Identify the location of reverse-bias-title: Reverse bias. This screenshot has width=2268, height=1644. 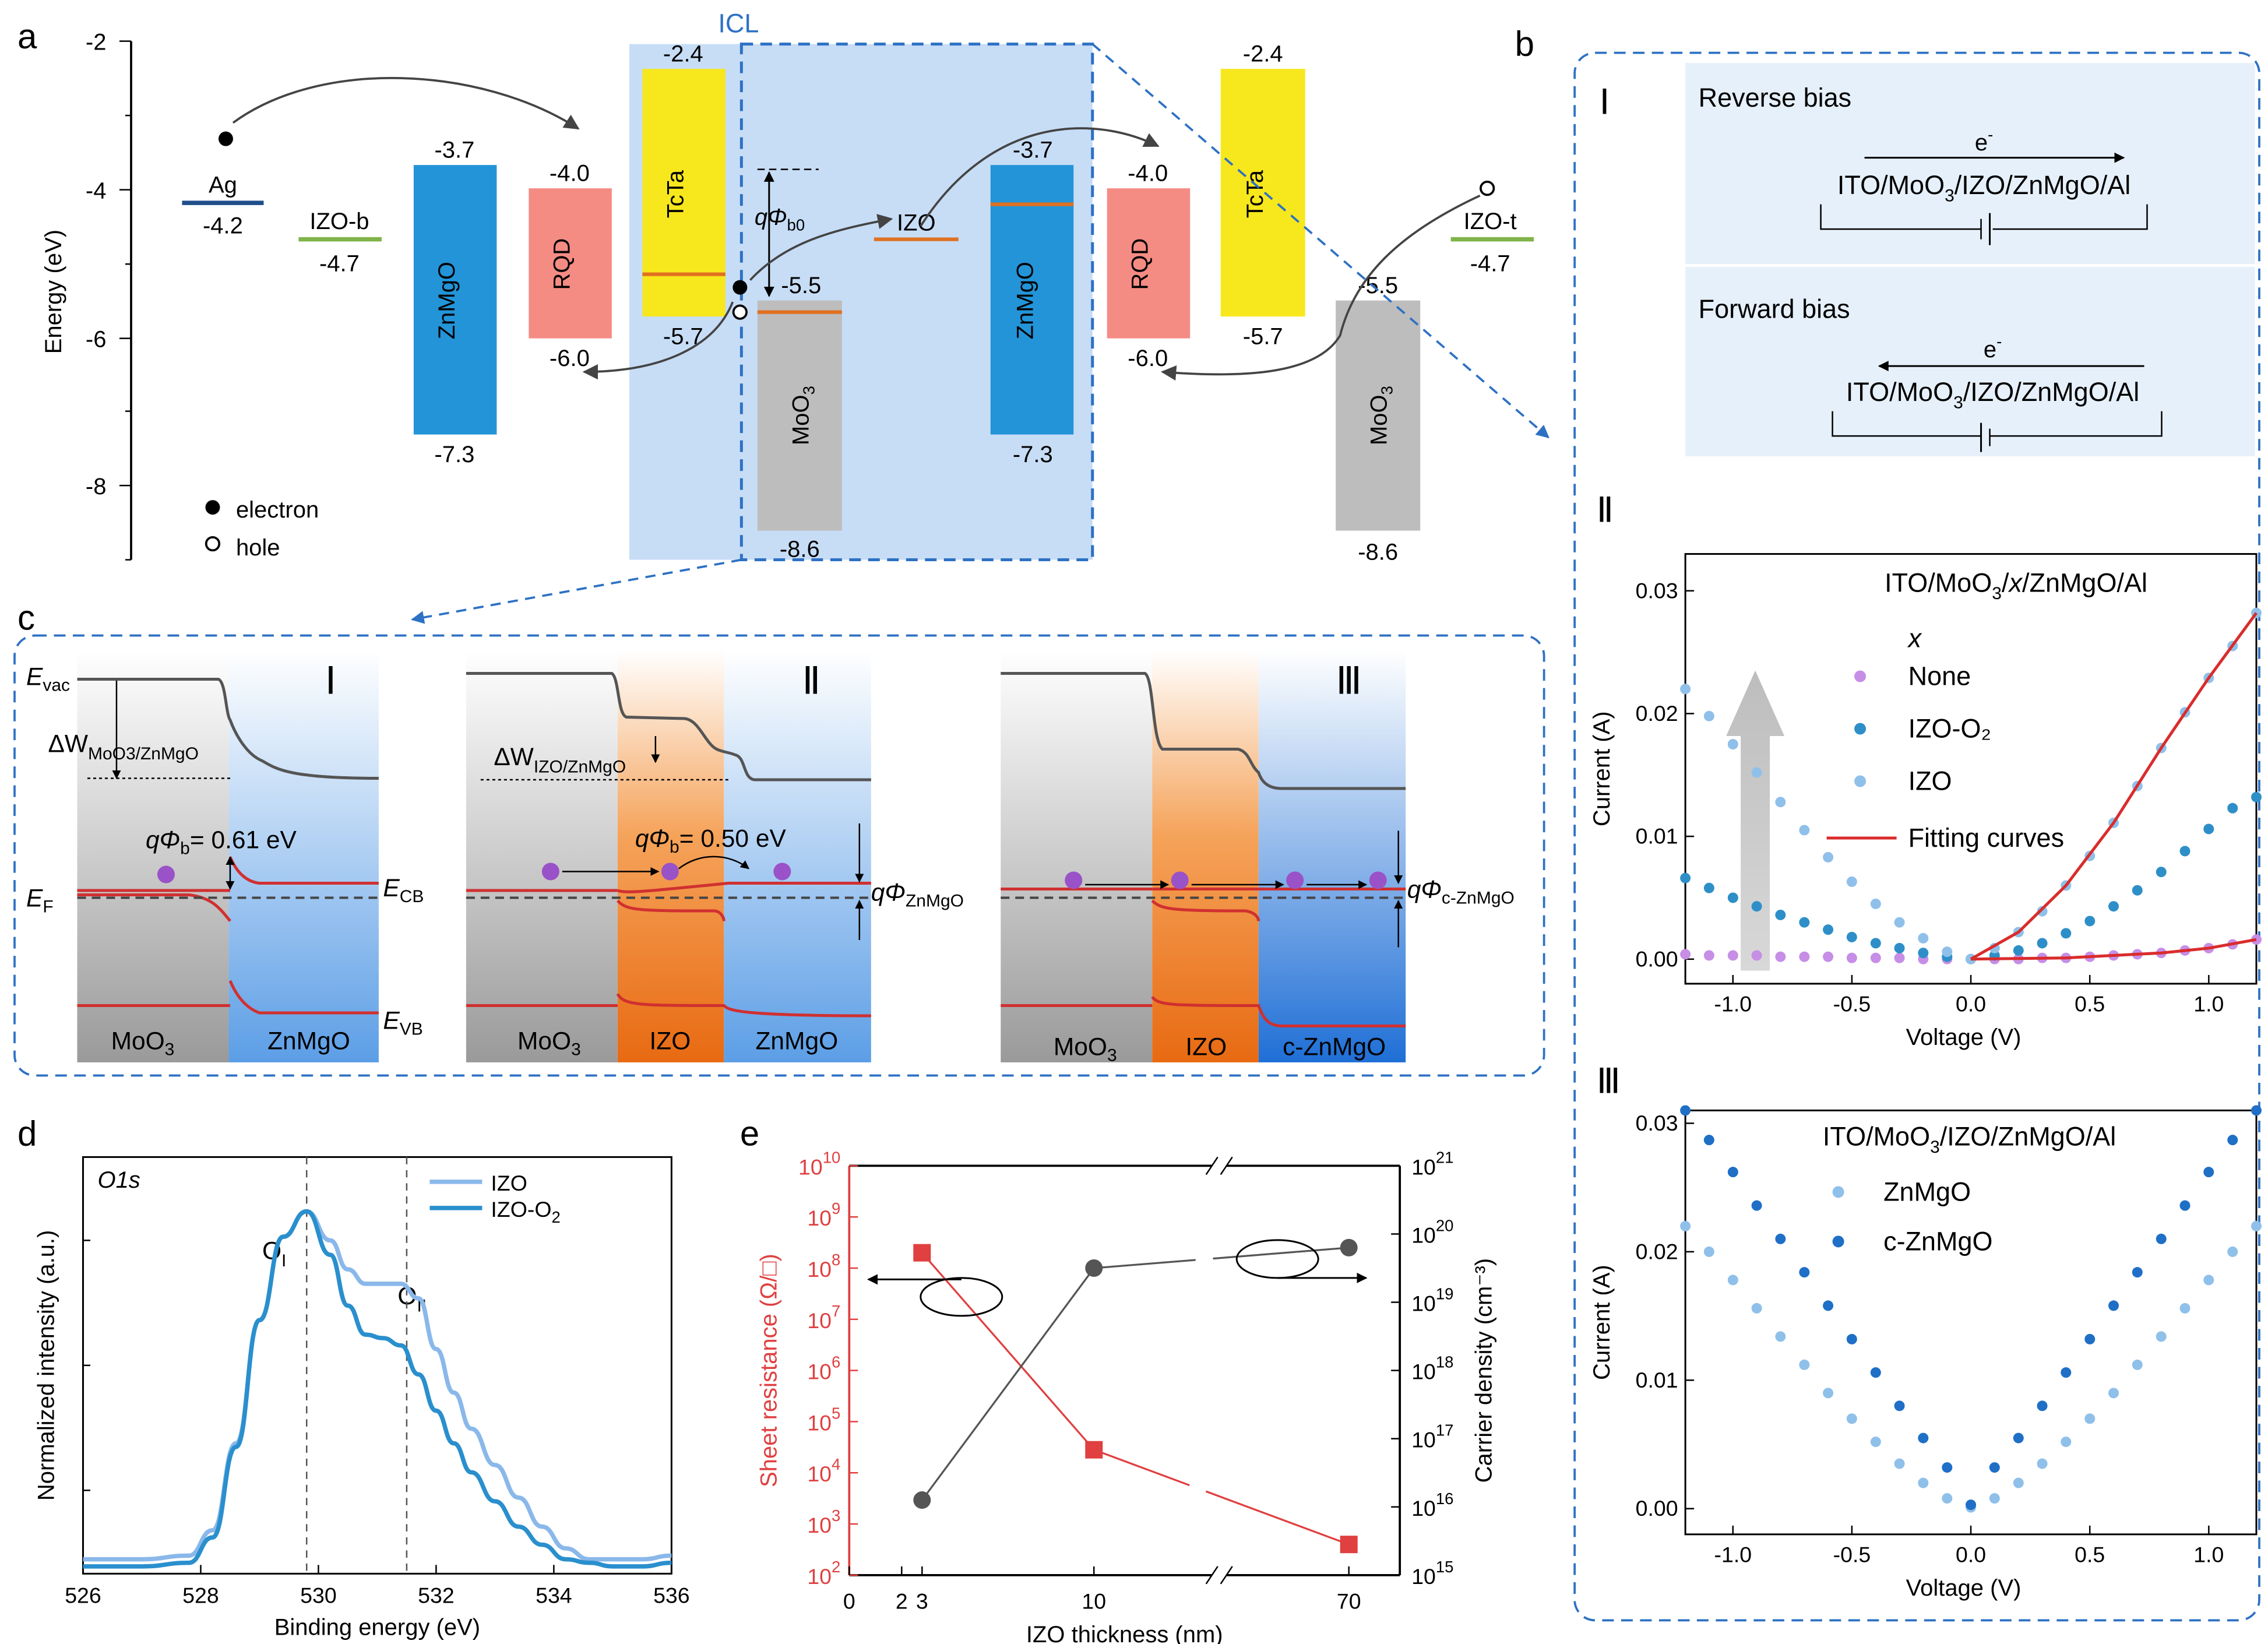
(1776, 97).